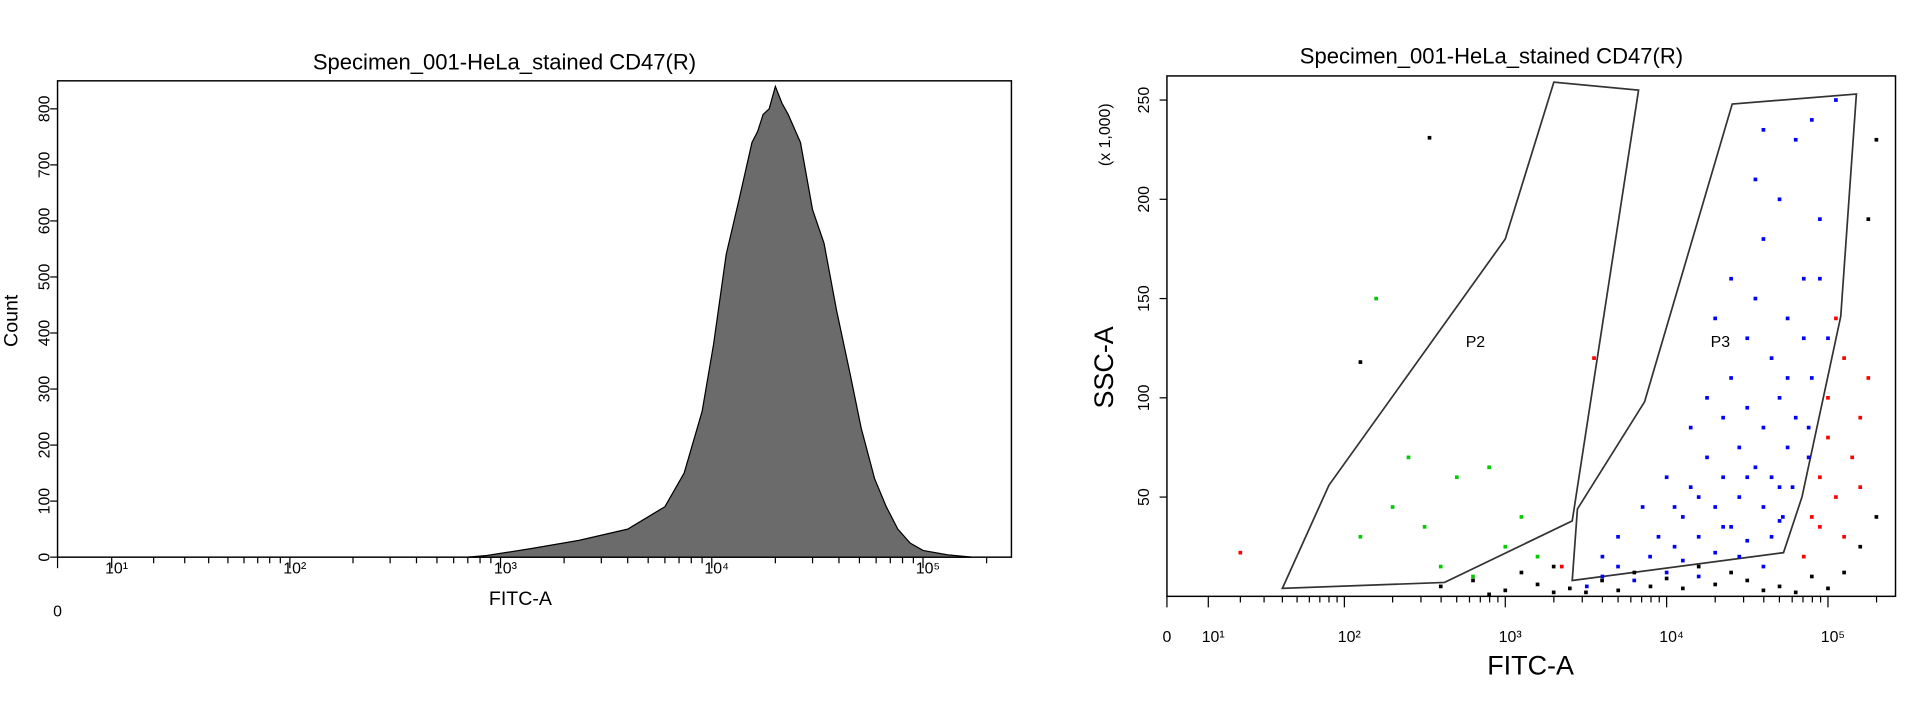  I want to click on y-tick-label: 150, so click(1144, 298).